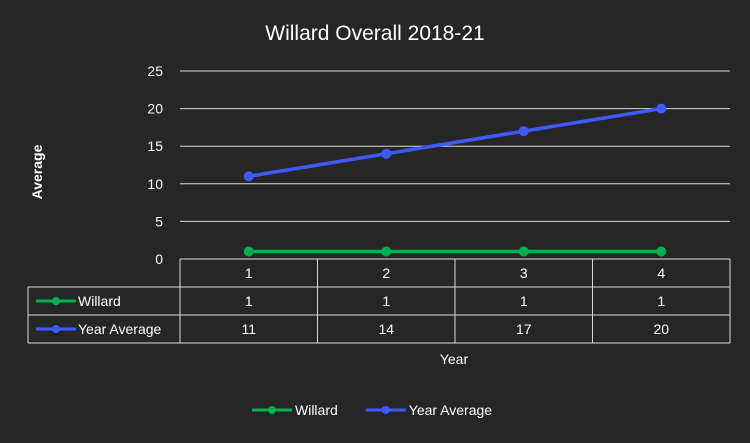 The height and width of the screenshot is (443, 750). I want to click on table-series-name: Willard, so click(99, 301).